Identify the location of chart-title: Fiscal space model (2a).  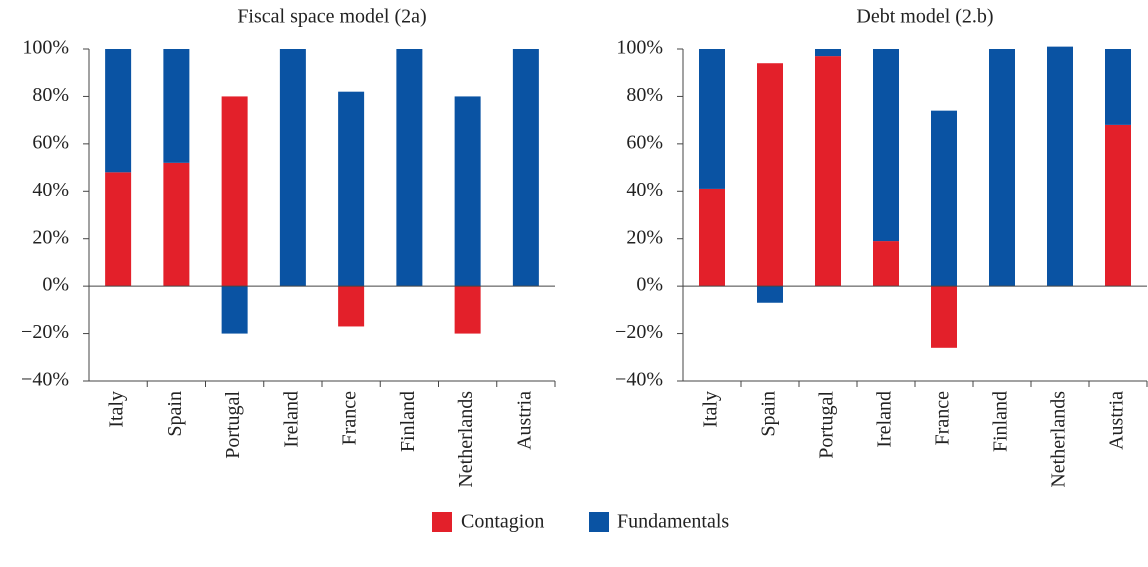
(331, 17).